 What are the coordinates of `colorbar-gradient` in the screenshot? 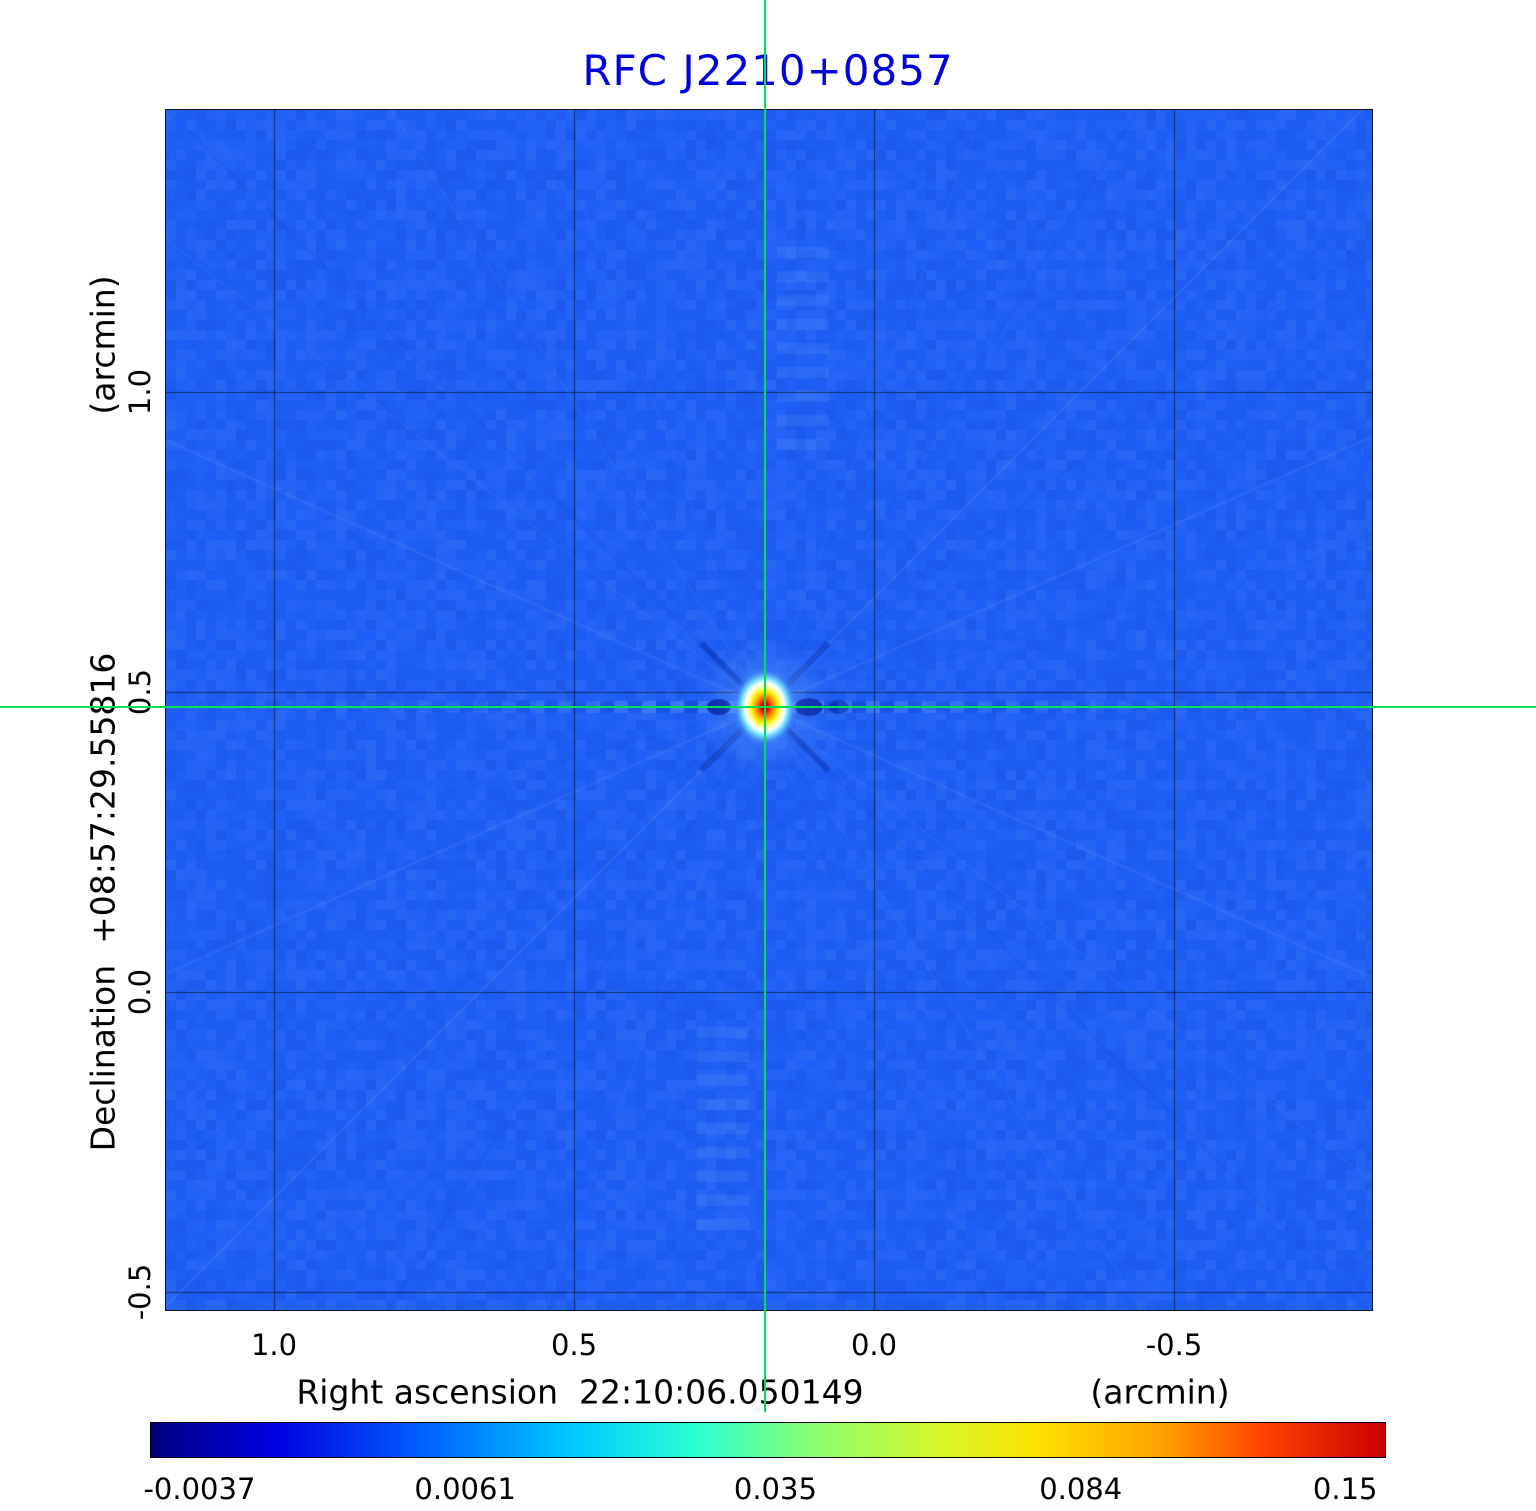 It's located at (768, 1440).